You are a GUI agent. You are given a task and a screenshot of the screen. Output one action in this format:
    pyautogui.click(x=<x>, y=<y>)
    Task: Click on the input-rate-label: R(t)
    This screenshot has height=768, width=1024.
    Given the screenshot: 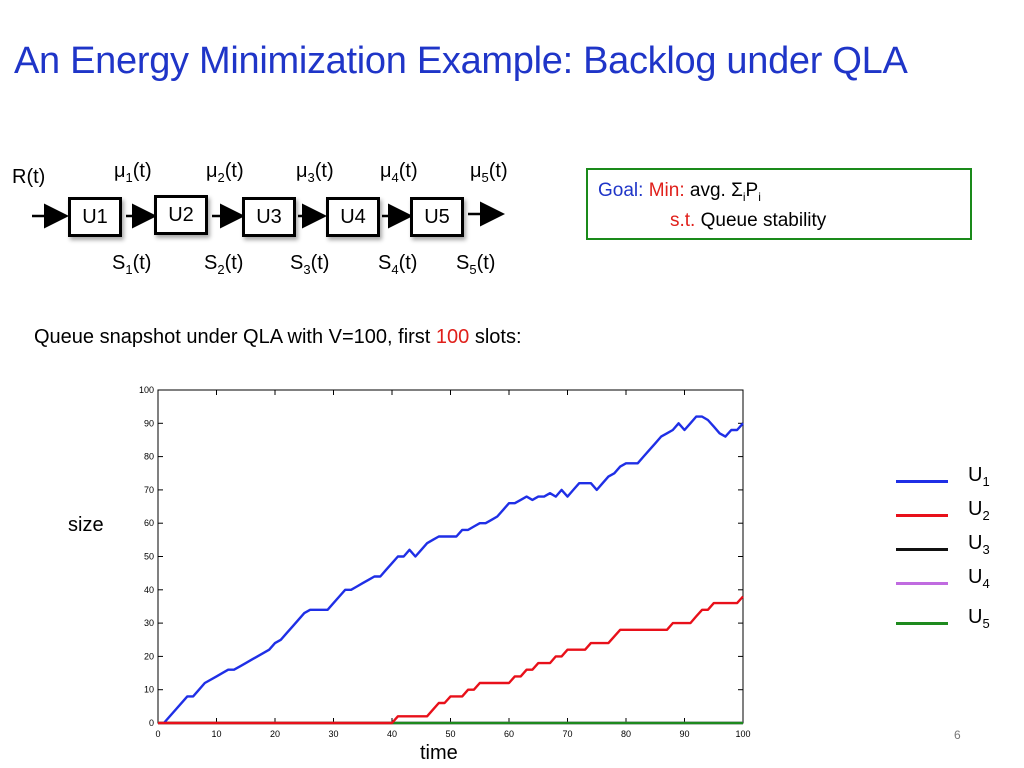 What is the action you would take?
    pyautogui.click(x=29, y=177)
    